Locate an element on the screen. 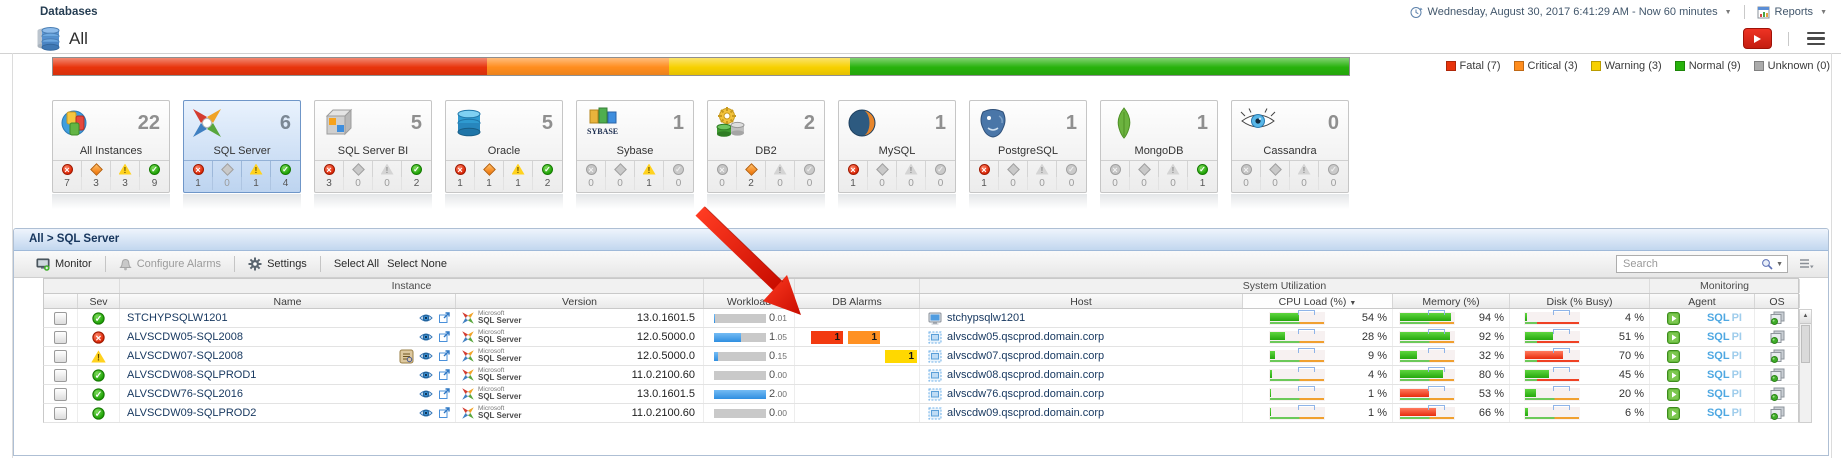 Image resolution: width=1841 pixels, height=458 pixels. tile-warning-count: 0 is located at coordinates (387, 183).